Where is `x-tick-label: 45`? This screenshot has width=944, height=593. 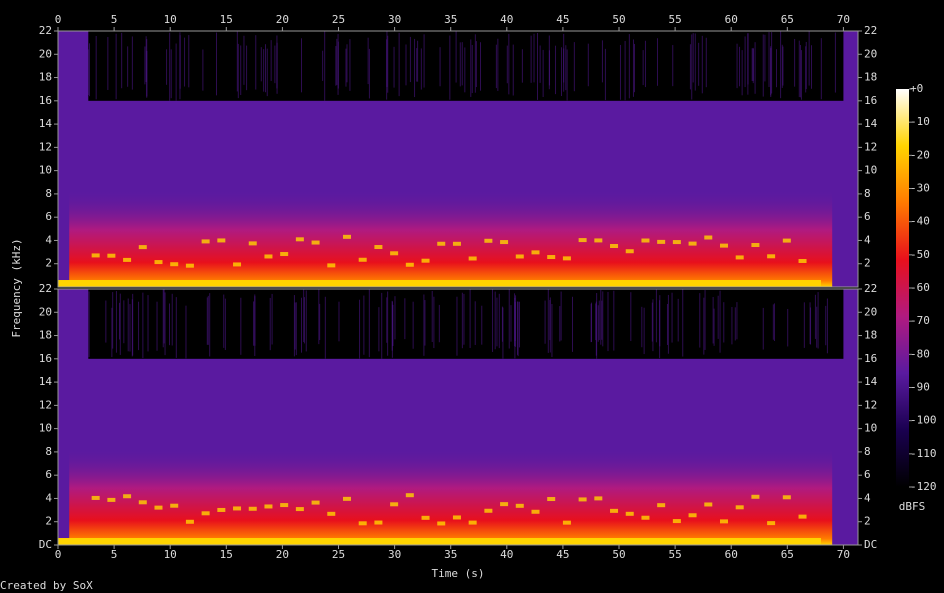
x-tick-label: 45 is located at coordinates (562, 19).